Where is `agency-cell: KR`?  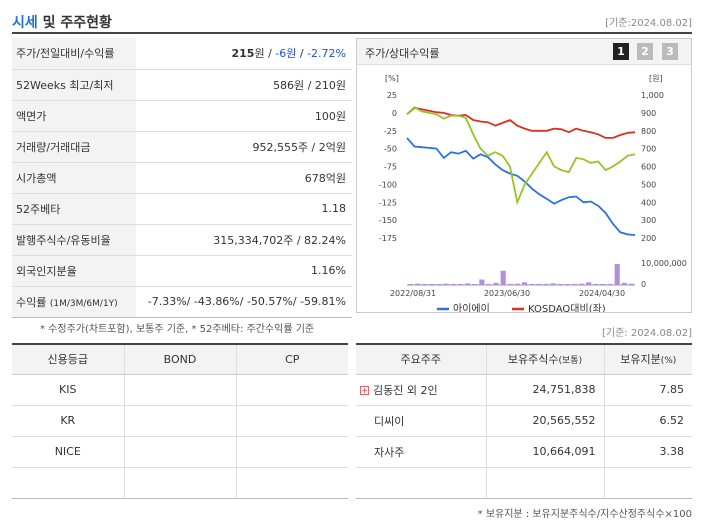
agency-cell: KR is located at coordinates (68, 421).